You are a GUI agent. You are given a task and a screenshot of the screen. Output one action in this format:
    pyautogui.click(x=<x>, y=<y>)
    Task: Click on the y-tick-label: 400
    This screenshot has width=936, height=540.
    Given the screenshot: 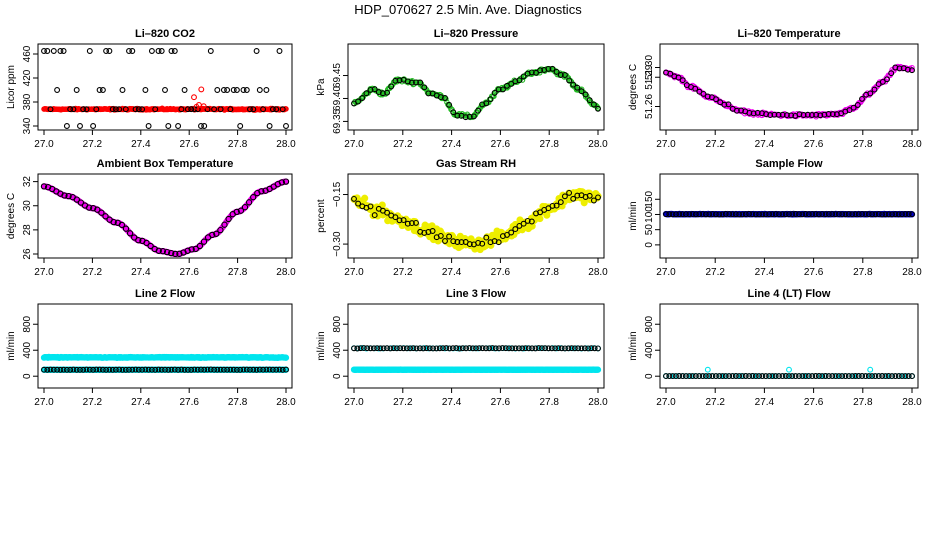 What is the action you would take?
    pyautogui.click(x=337, y=349)
    